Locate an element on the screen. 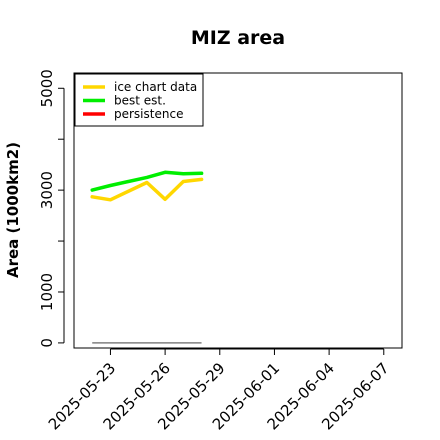 The height and width of the screenshot is (440, 440). series-line-best-est is located at coordinates (147, 181).